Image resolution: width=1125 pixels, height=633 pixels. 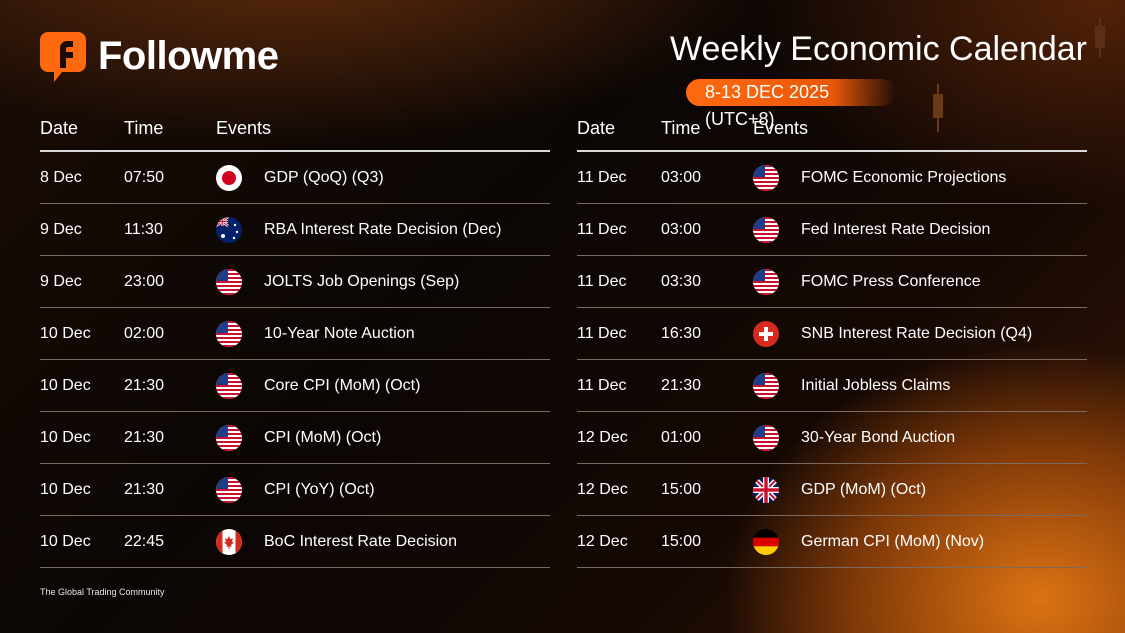 I want to click on followme-logo-icon, so click(x=63, y=57).